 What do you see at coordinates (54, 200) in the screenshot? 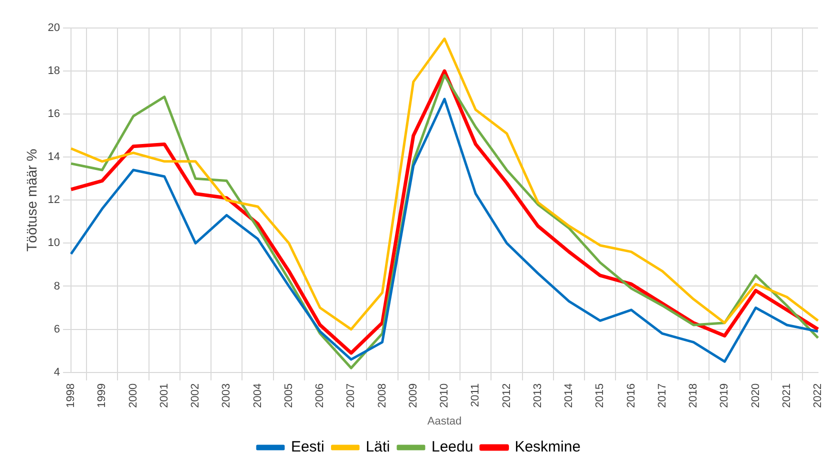
I see `y-tick-label: 12` at bounding box center [54, 200].